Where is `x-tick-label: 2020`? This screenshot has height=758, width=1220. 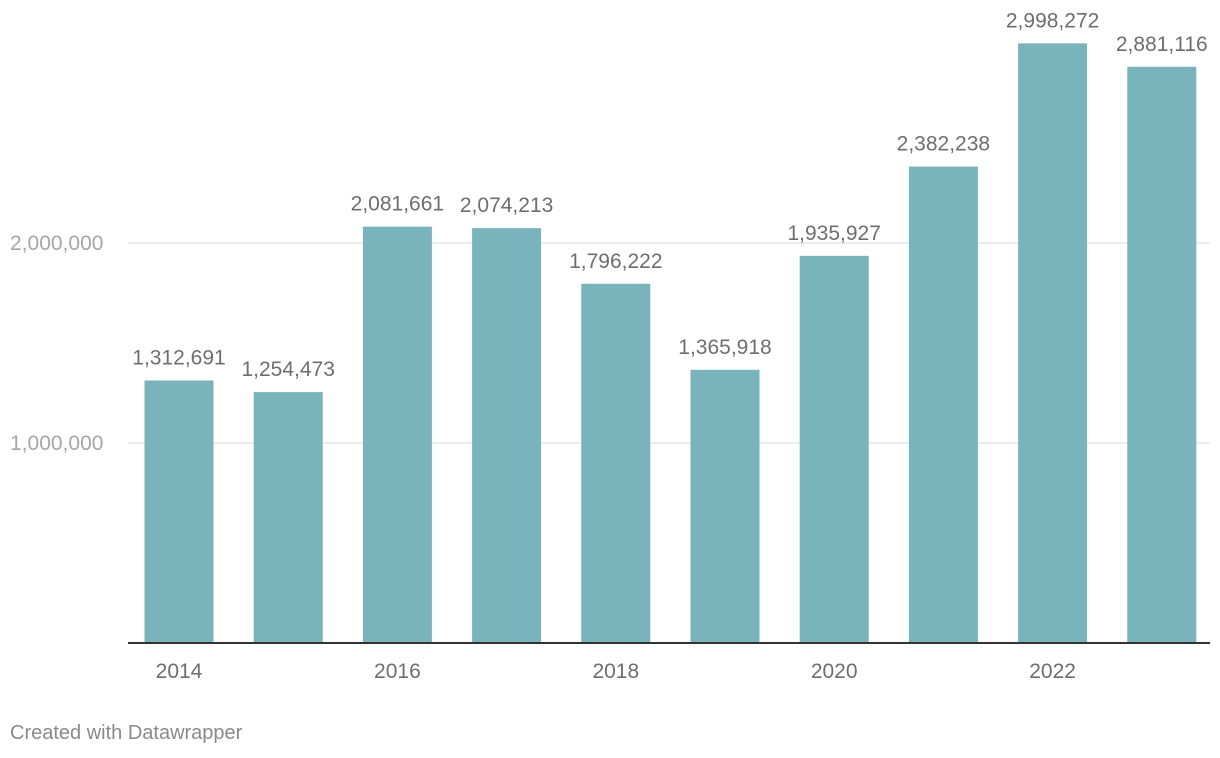
x-tick-label: 2020 is located at coordinates (834, 671).